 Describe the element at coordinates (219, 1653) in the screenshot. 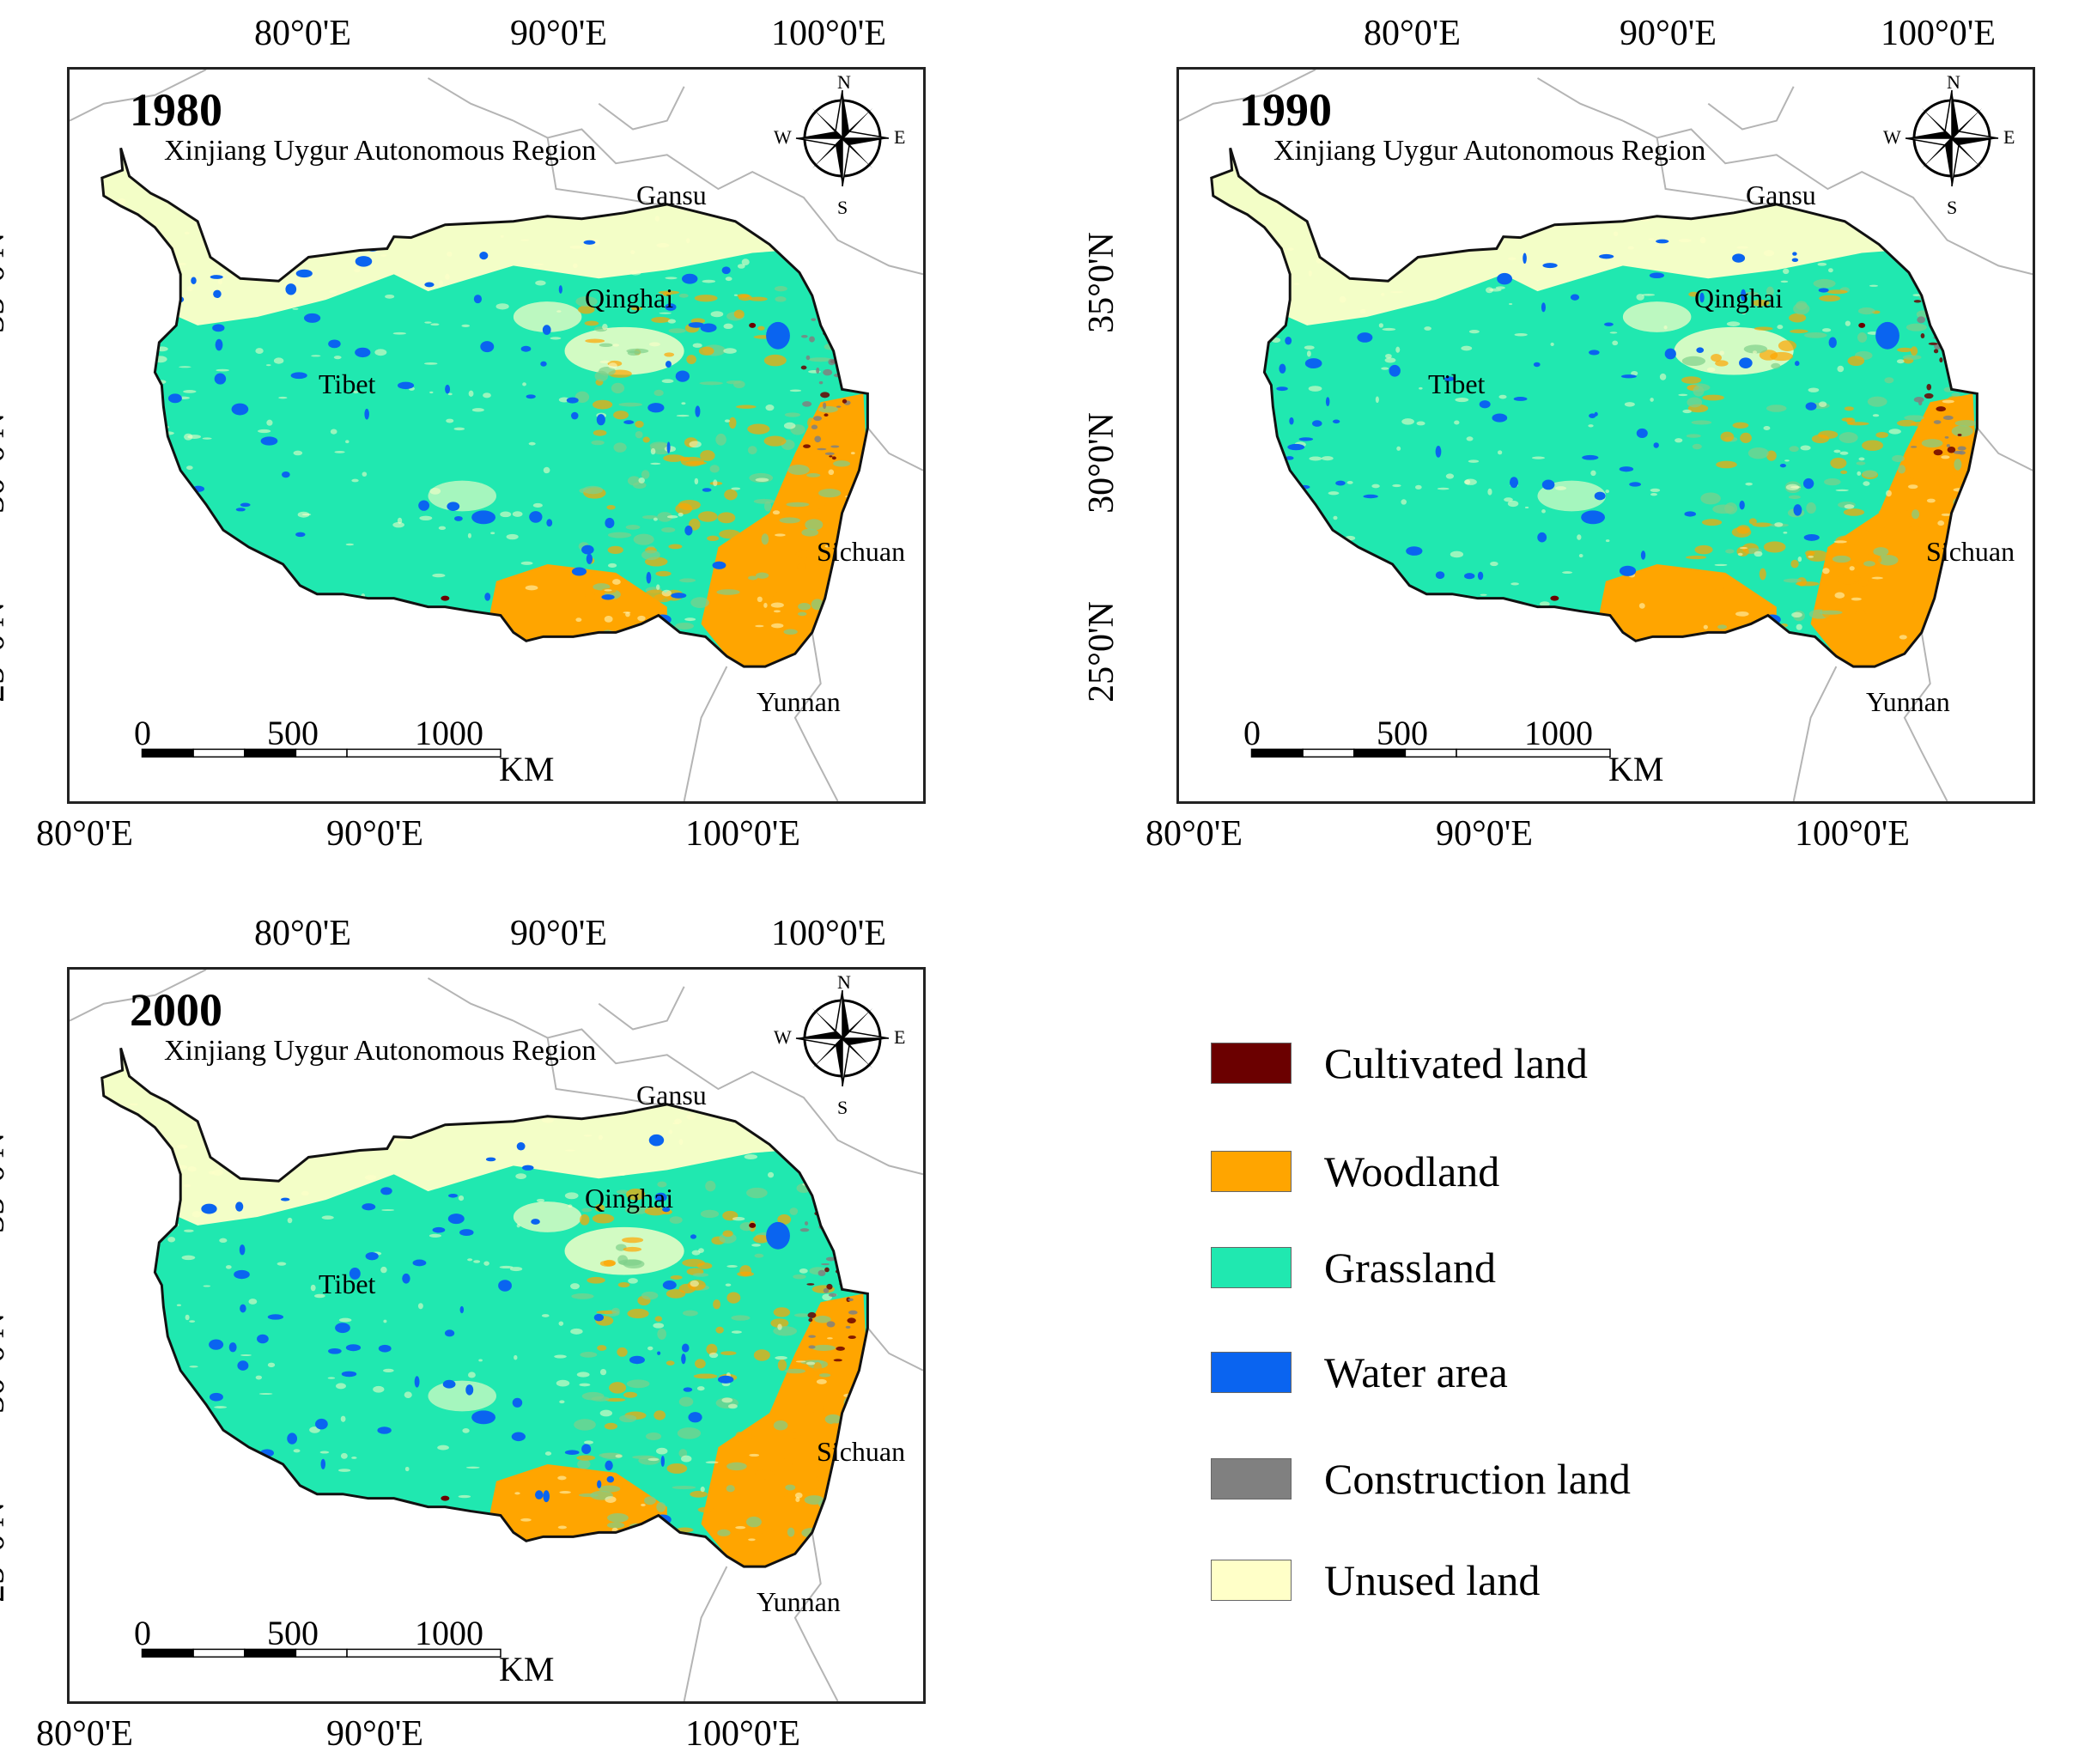

I see `scale-segment` at that location.